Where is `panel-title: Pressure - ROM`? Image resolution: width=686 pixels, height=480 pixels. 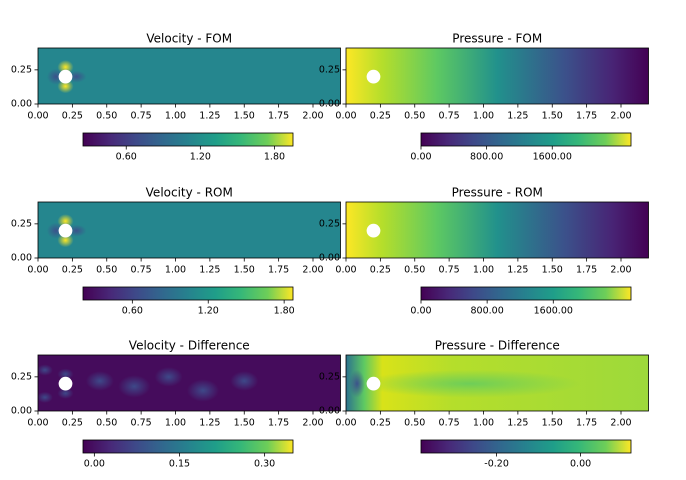
panel-title: Pressure - ROM is located at coordinates (497, 193).